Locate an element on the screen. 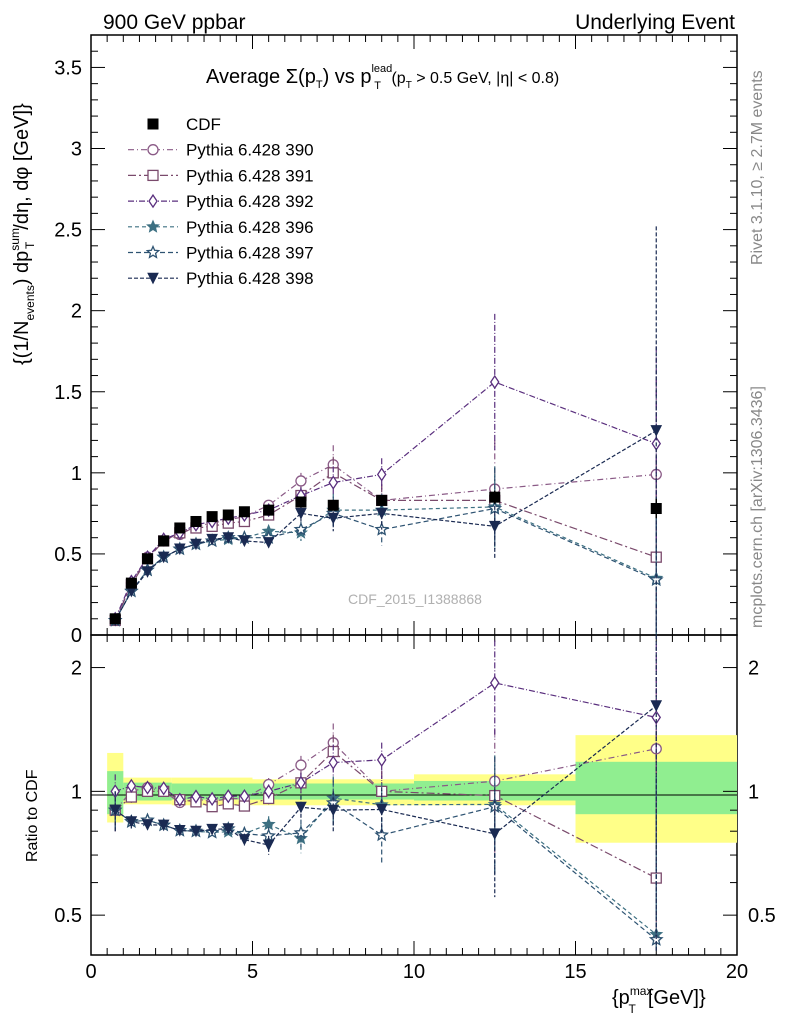 The height and width of the screenshot is (1024, 786). upper-y-tick-label: 0 is located at coordinates (76, 636).